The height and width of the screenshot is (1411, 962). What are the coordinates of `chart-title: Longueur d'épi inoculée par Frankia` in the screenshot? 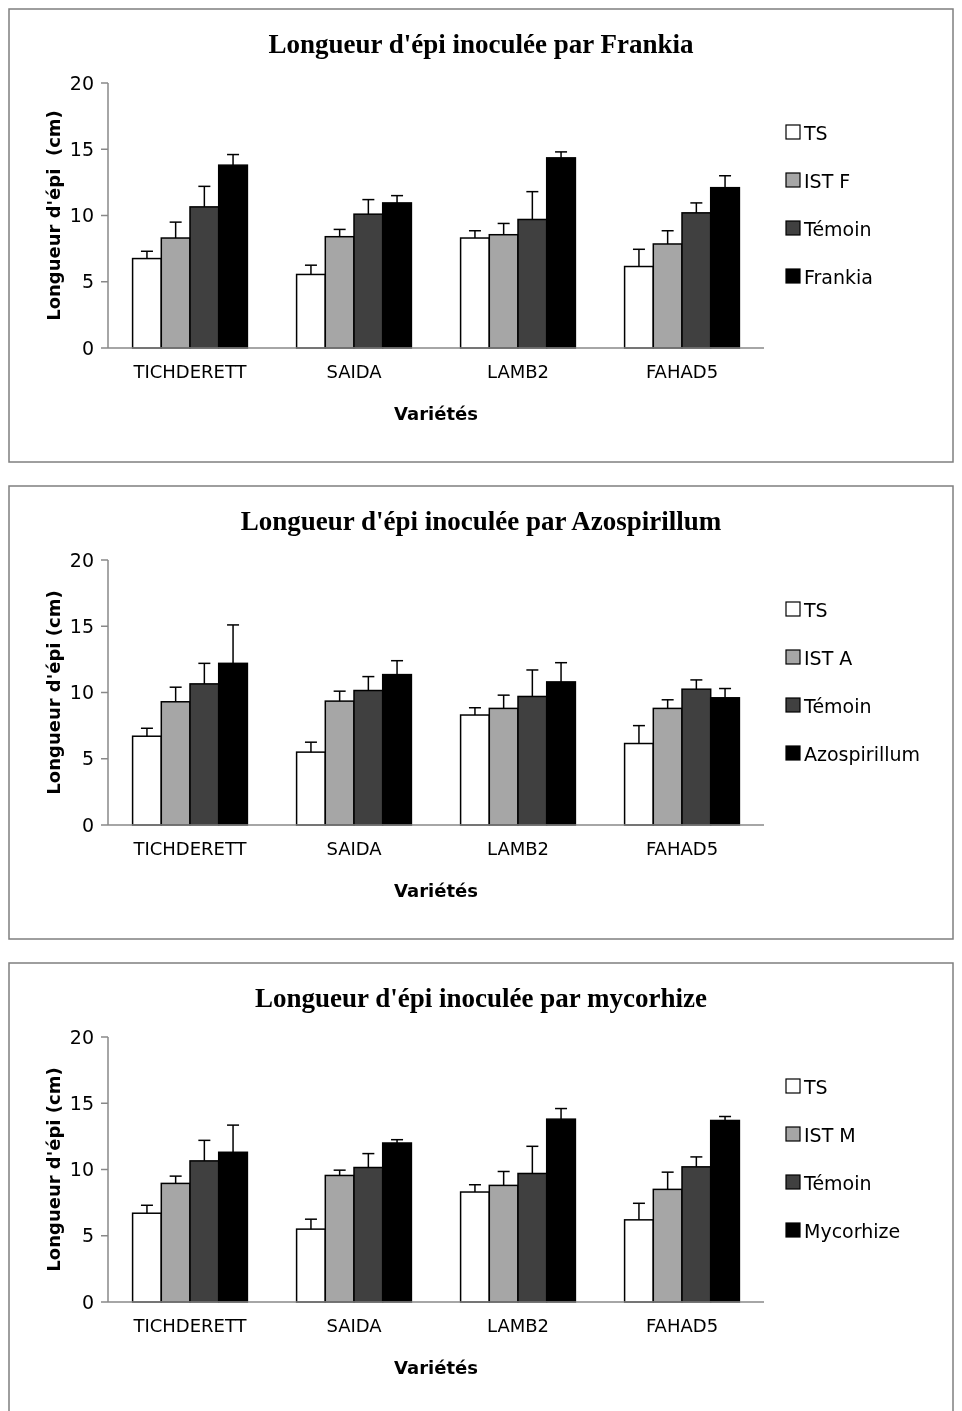 It's located at (481, 44).